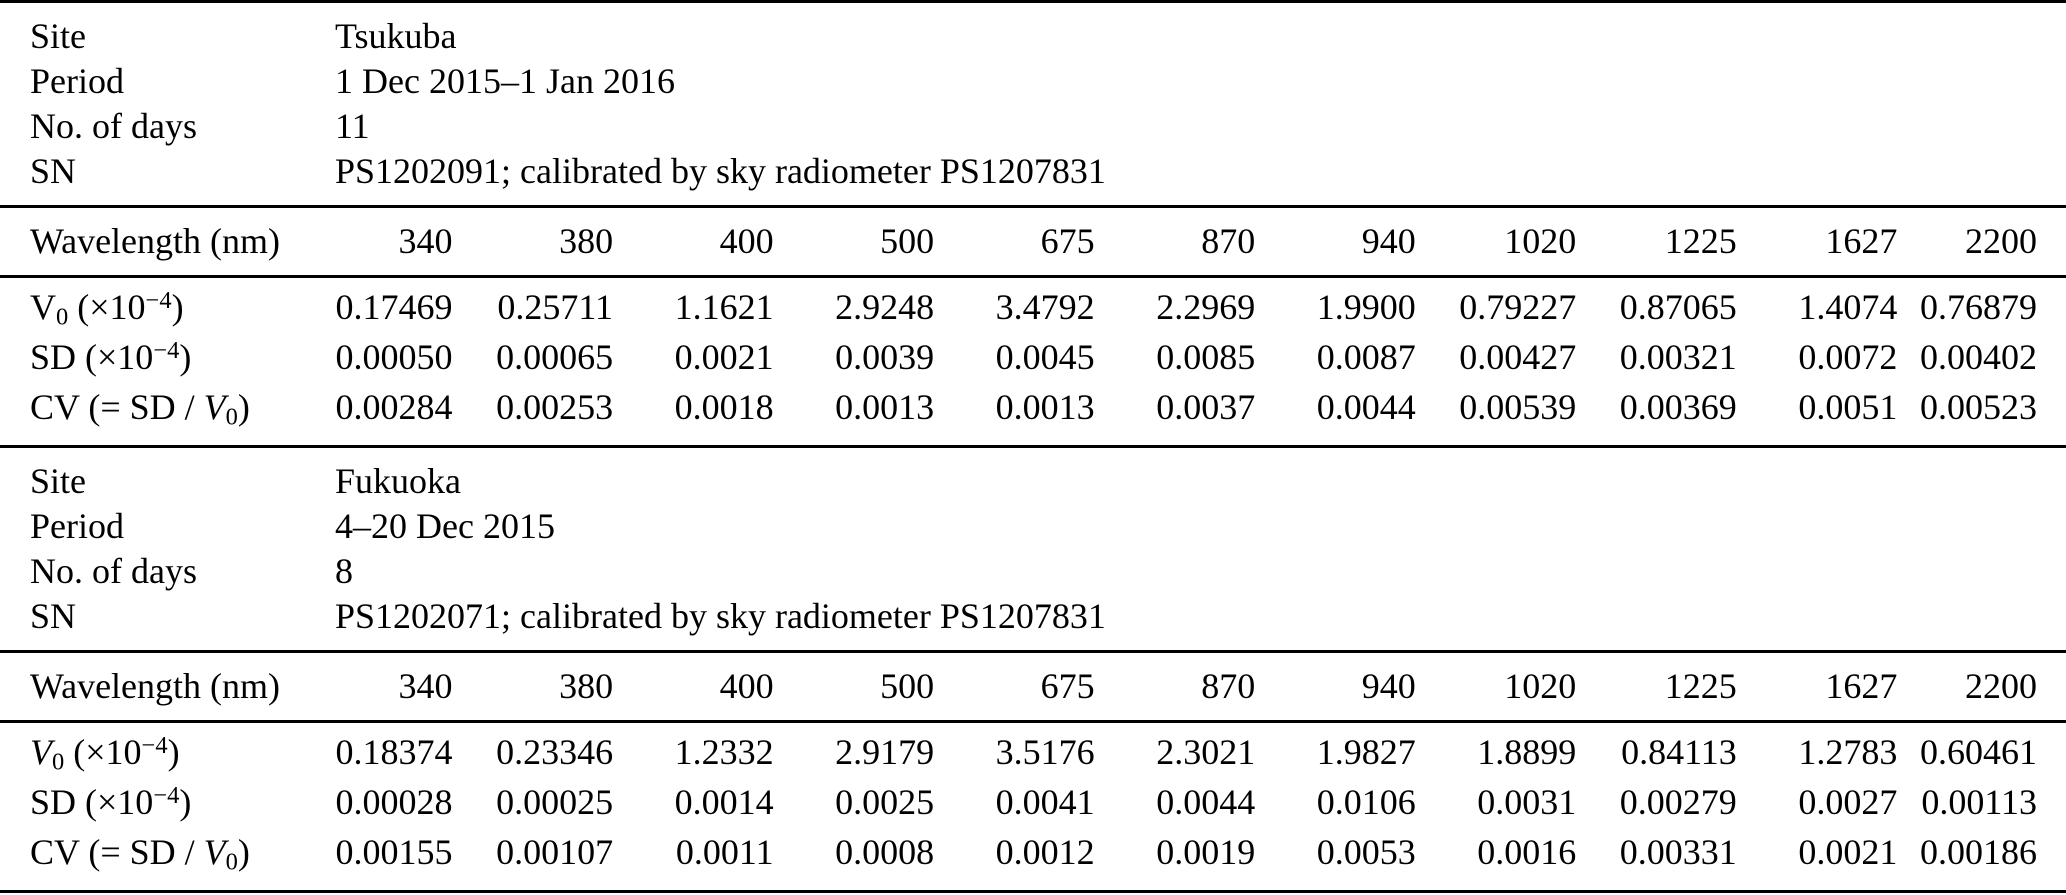 The height and width of the screenshot is (895, 2066). I want to click on cv-value-cell: 0.00107, so click(555, 852).